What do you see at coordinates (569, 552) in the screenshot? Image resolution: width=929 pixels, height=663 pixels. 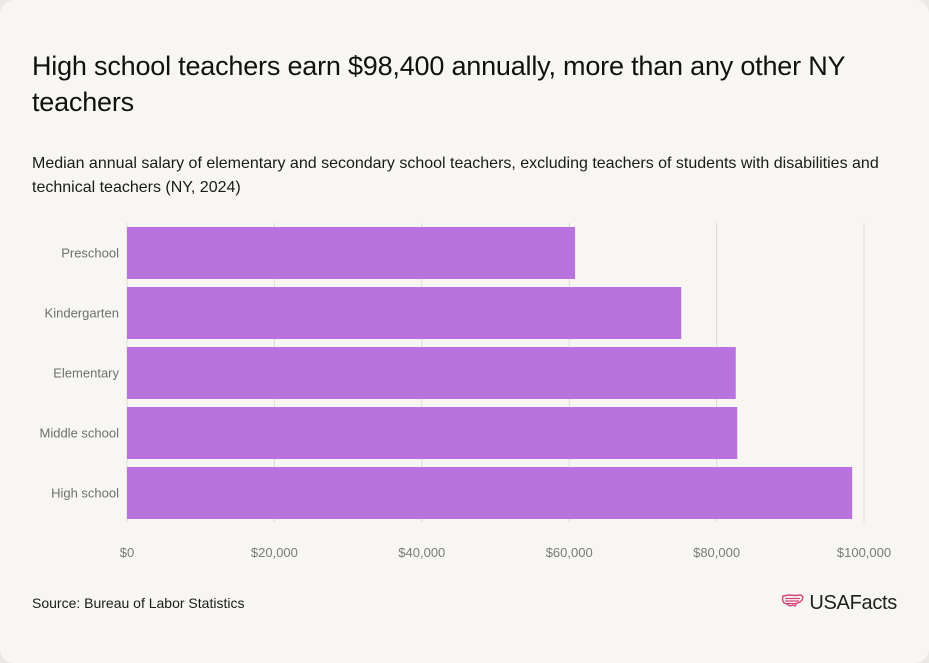 I see `x-tick-label: $60,000` at bounding box center [569, 552].